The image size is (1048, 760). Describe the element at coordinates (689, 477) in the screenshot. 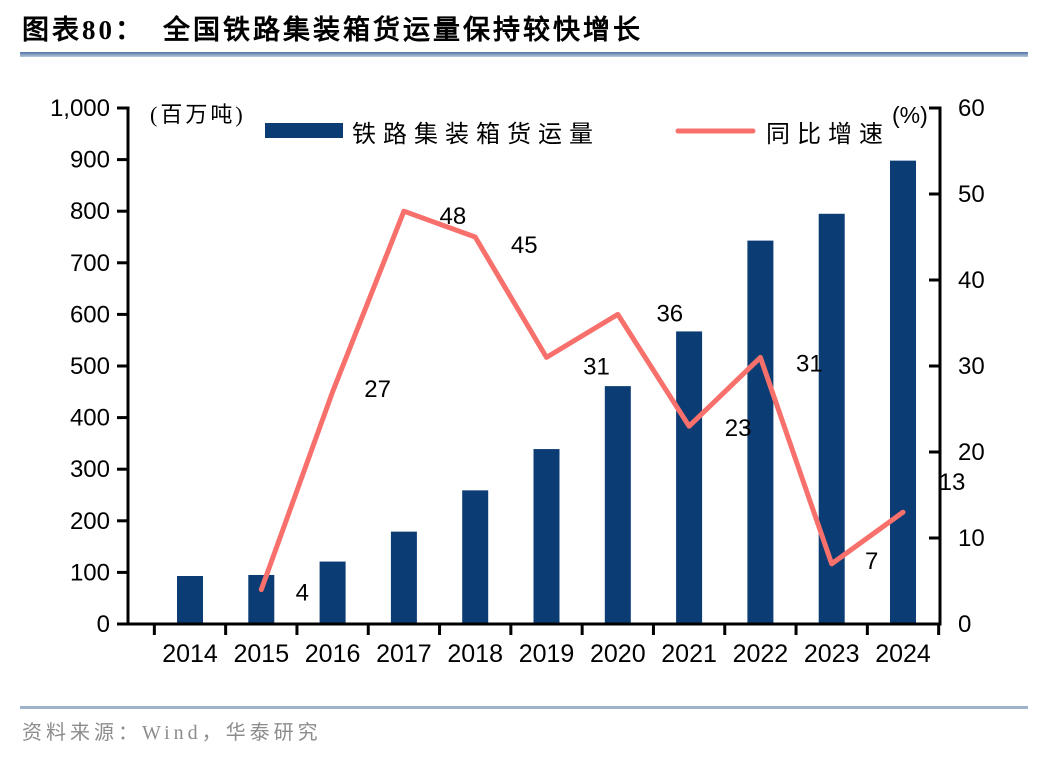

I see `bar-2021` at that location.